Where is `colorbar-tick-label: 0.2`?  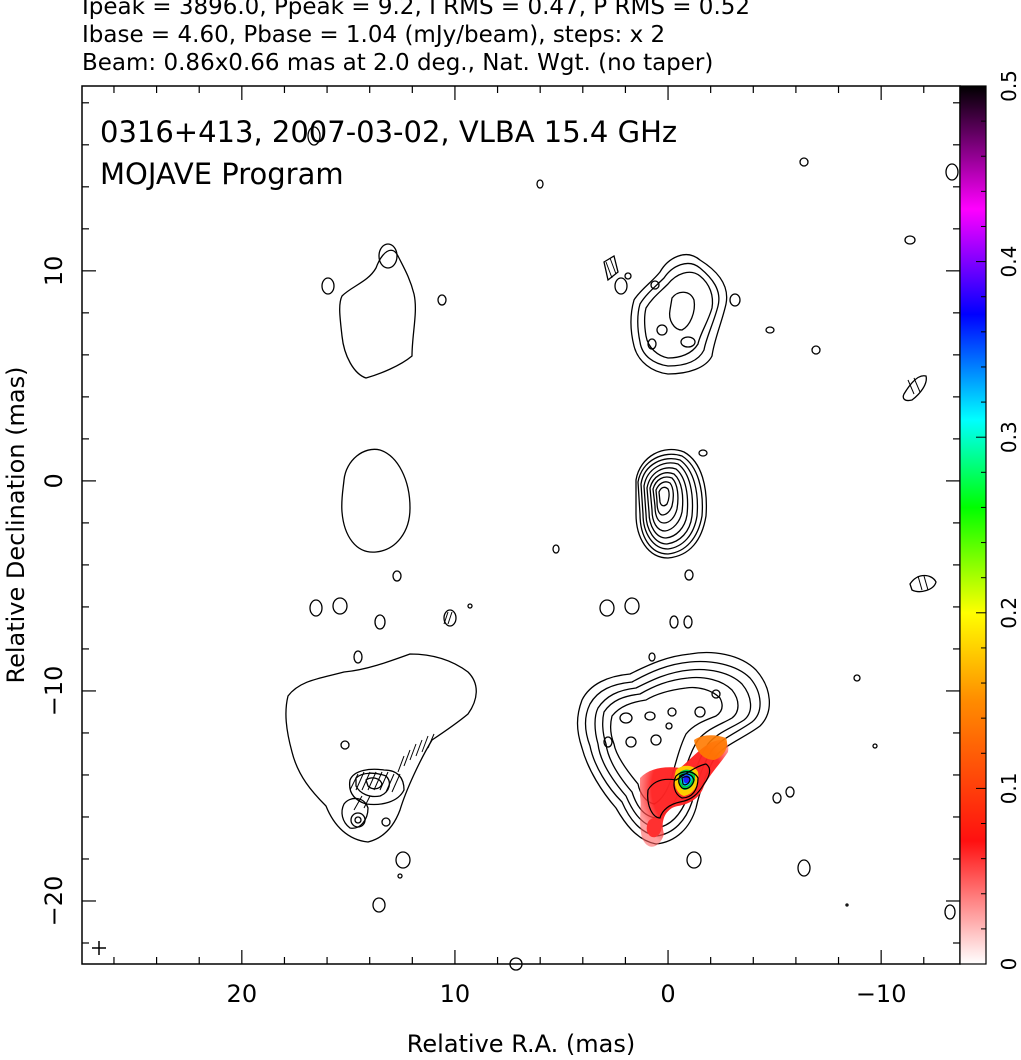 colorbar-tick-label: 0.2 is located at coordinates (1009, 613).